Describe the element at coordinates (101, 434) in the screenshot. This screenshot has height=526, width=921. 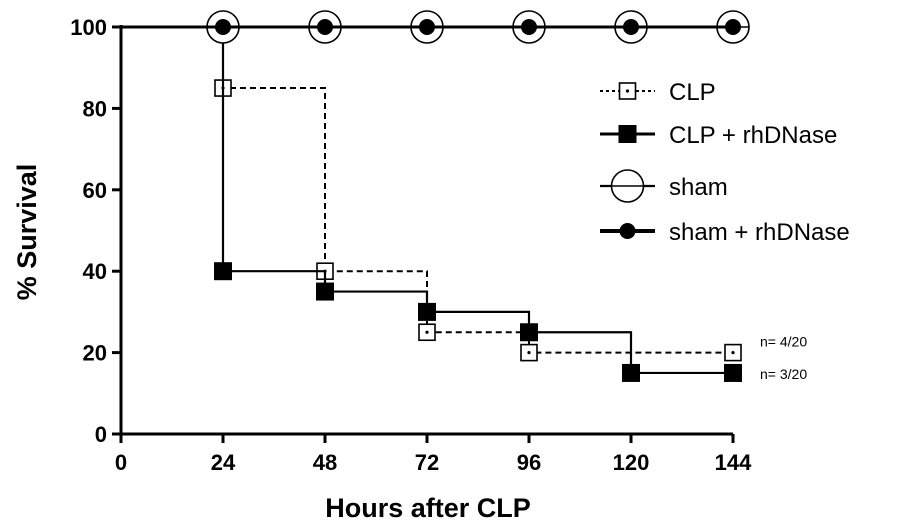
I see `y-tick-label: 0` at that location.